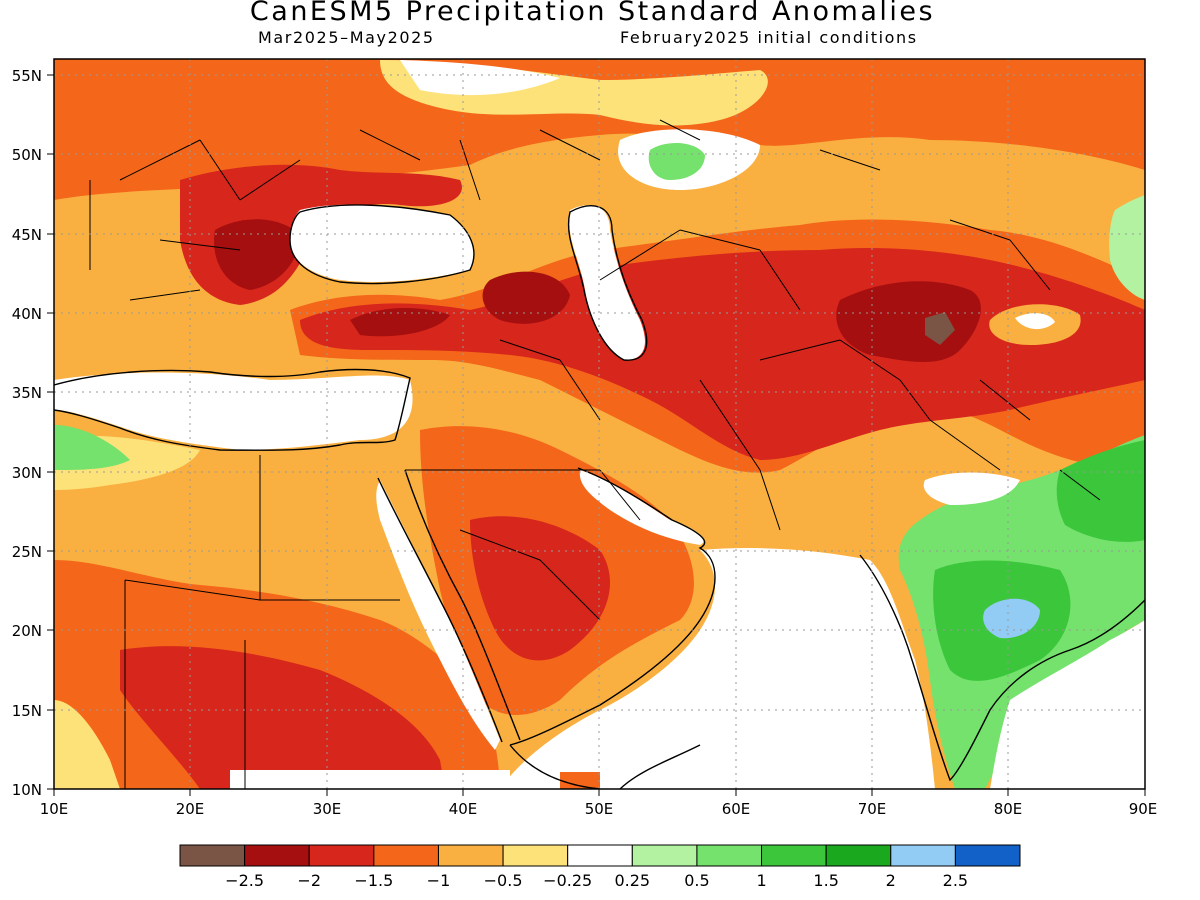 The width and height of the screenshot is (1200, 900). I want to click on masked-strip, so click(370, 779).